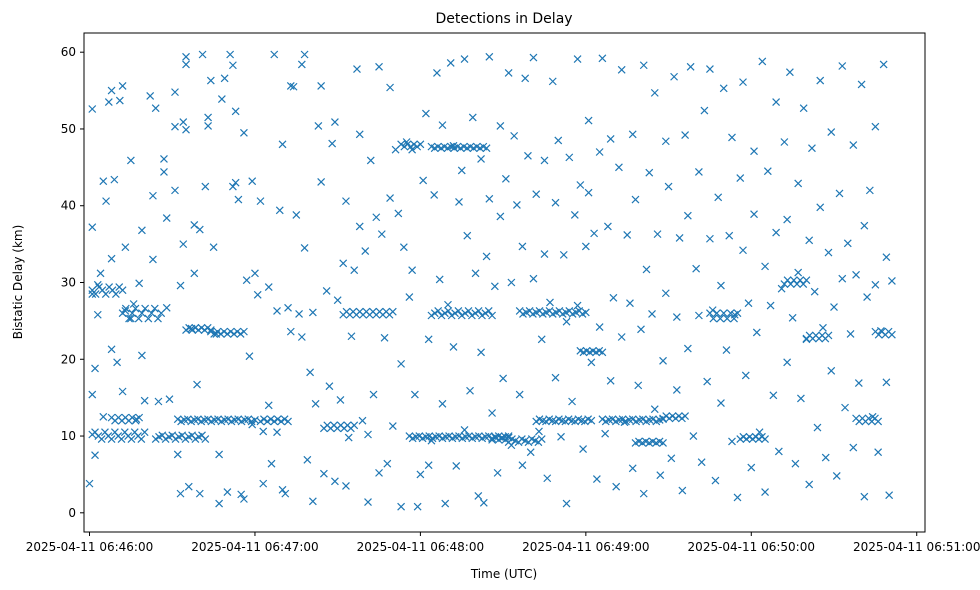 The height and width of the screenshot is (590, 980). Describe the element at coordinates (72, 282) in the screenshot. I see `y-axis-ticks: 0 10 20 30 40 50 60` at that location.